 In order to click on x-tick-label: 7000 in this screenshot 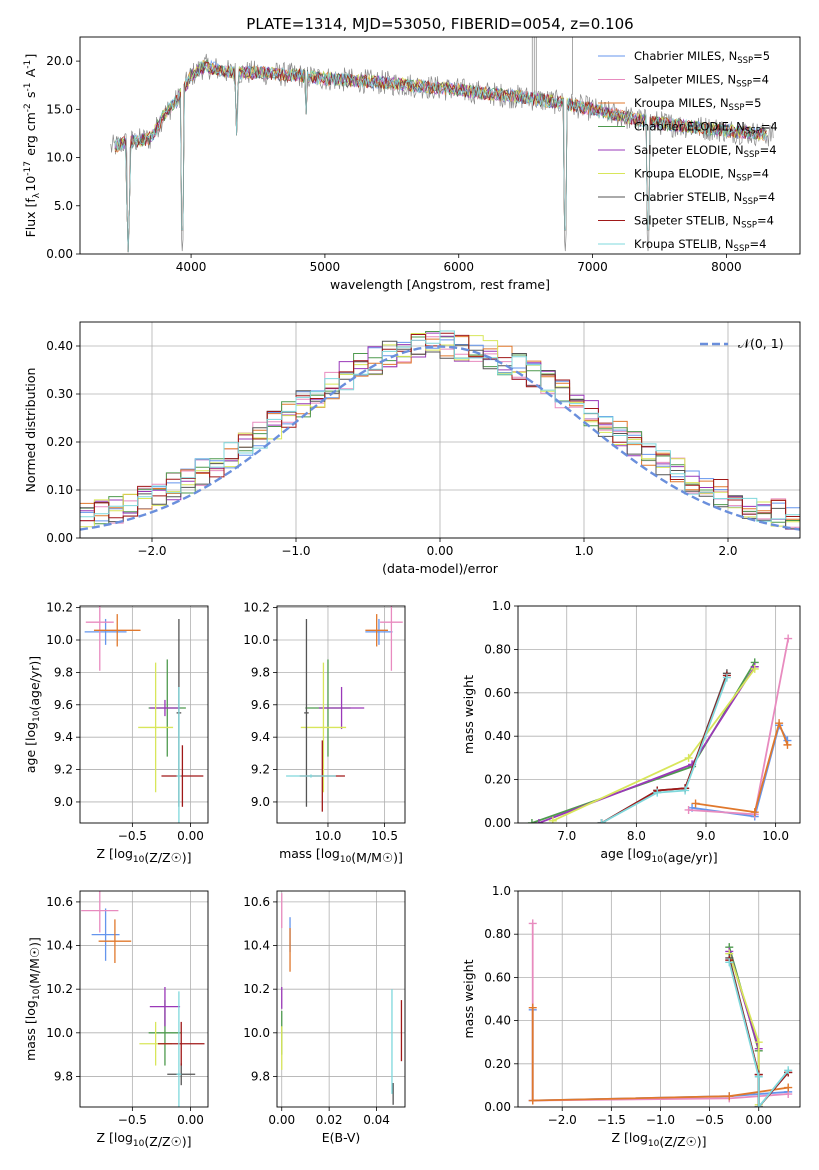, I will do `click(592, 267)`.